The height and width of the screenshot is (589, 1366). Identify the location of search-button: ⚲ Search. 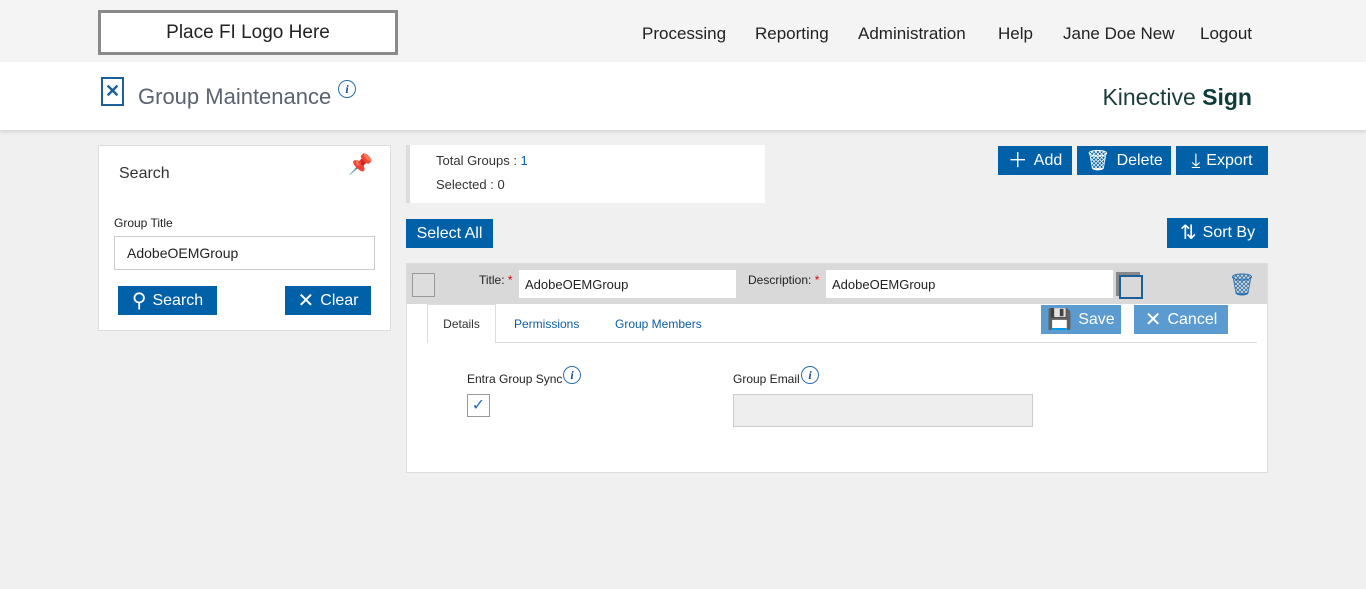
(167, 300).